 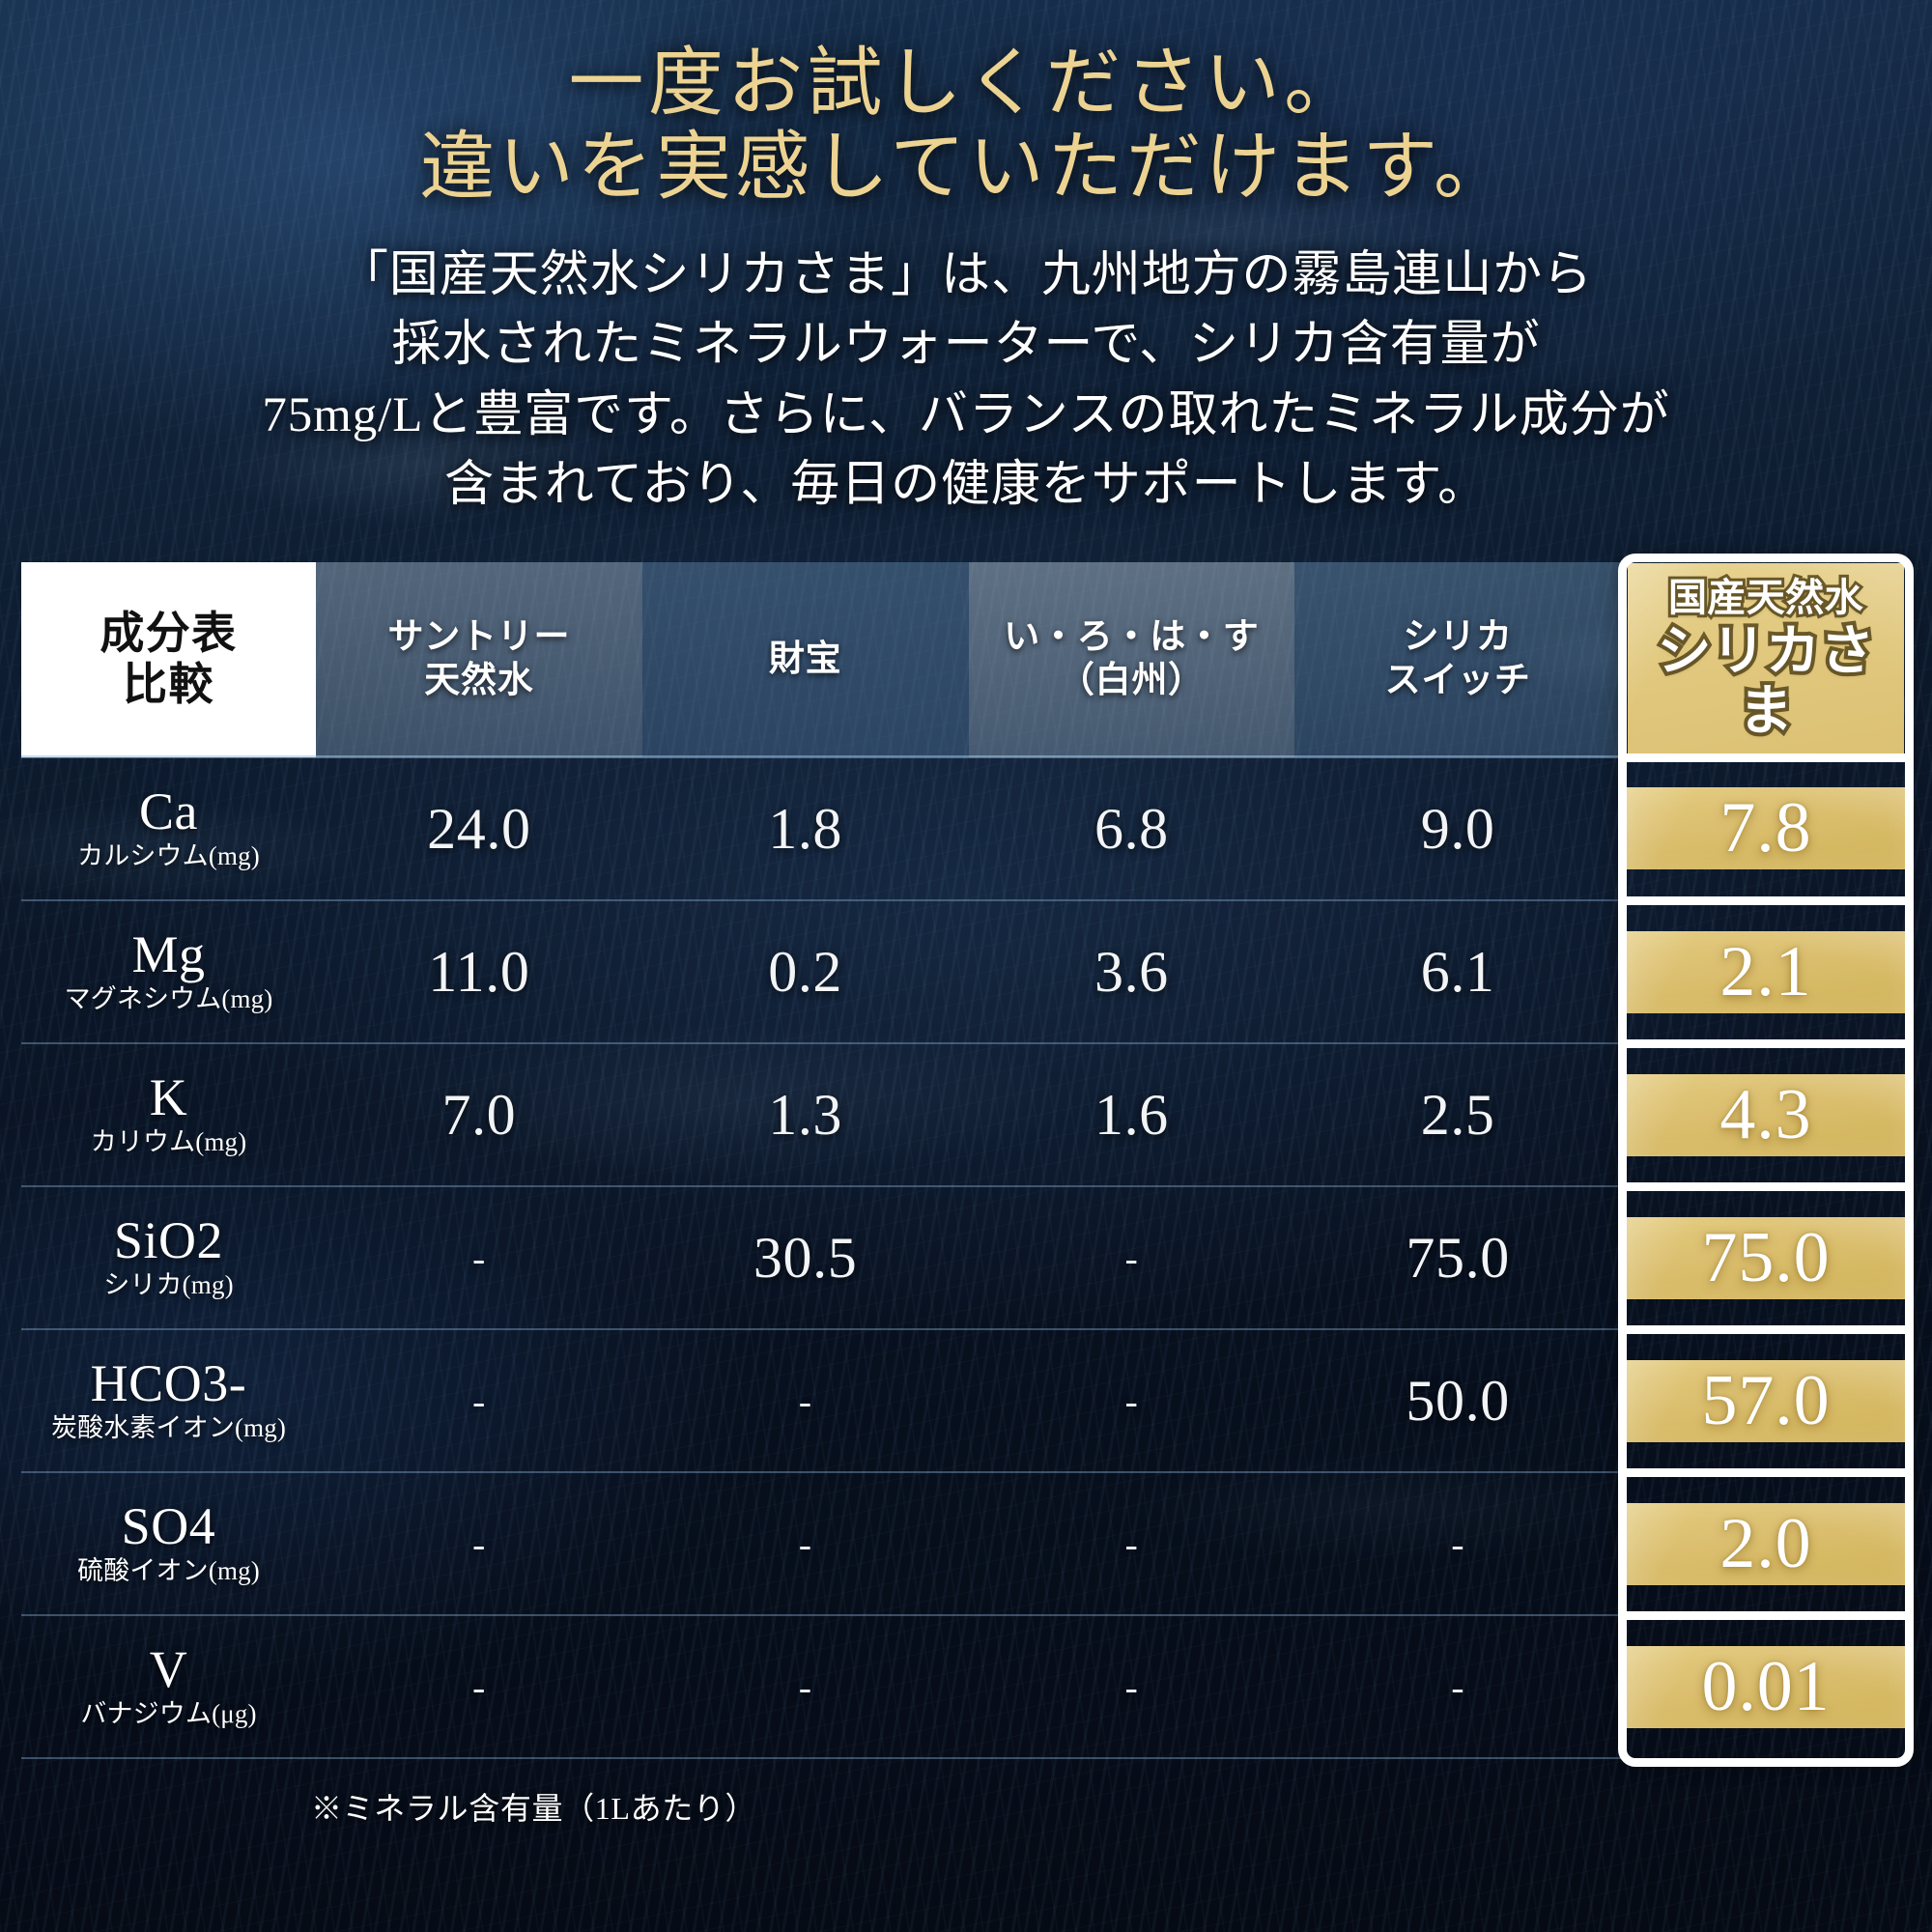 I want to click on row-symbol: Ca, so click(x=168, y=810).